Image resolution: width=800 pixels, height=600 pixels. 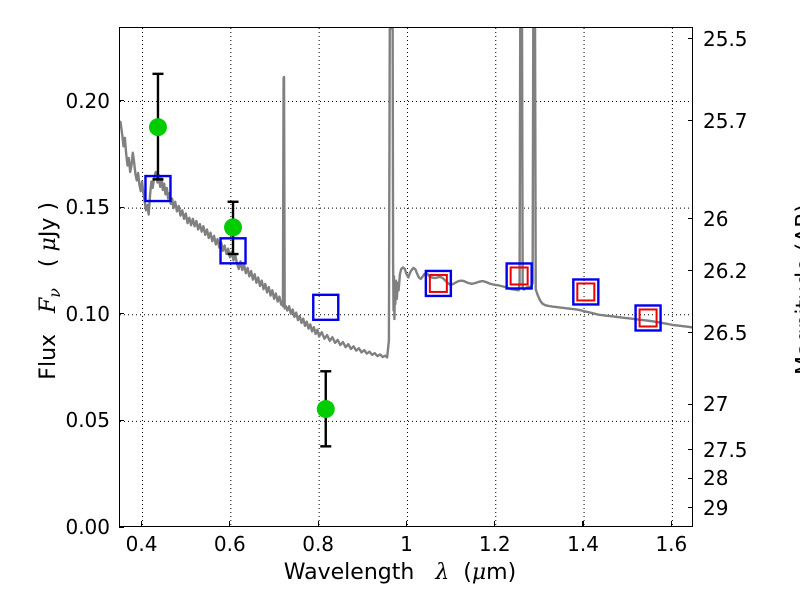 What do you see at coordinates (442, 572) in the screenshot?
I see `x-axis-label-symbol: λ` at bounding box center [442, 572].